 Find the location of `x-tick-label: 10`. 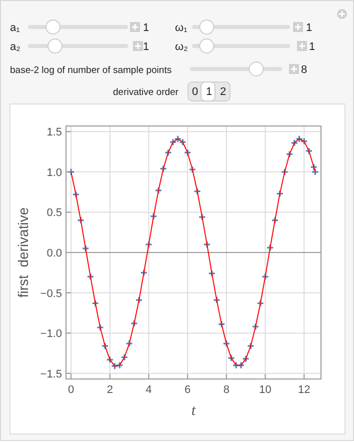

x-tick-label: 10 is located at coordinates (265, 390).